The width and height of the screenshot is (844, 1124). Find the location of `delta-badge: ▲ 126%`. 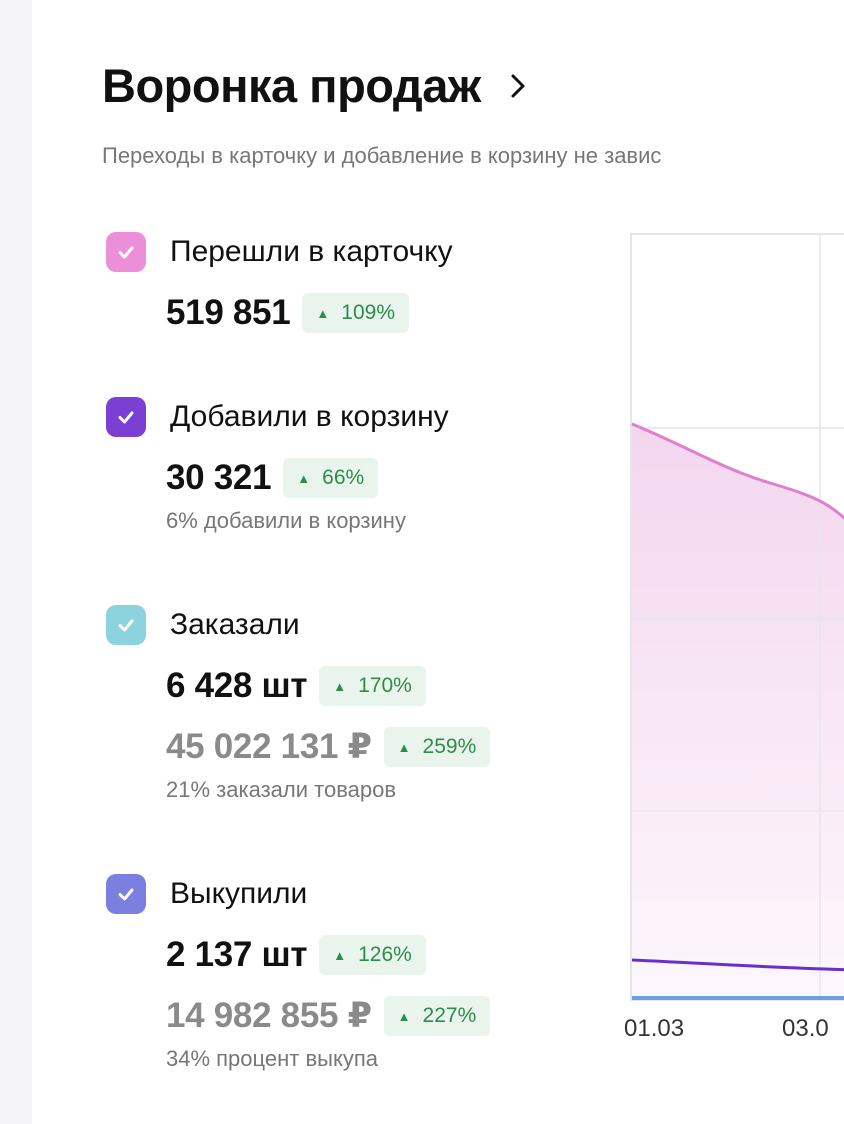

delta-badge: ▲ 126% is located at coordinates (372, 955).